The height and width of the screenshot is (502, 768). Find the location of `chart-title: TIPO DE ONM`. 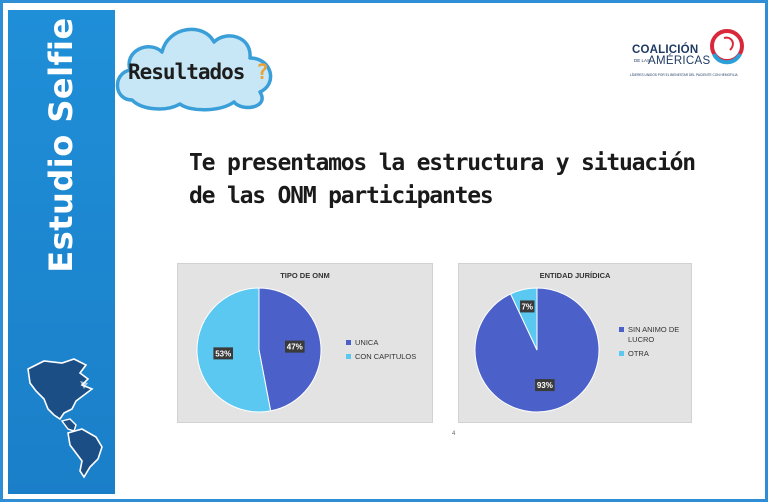

chart-title: TIPO DE ONM is located at coordinates (305, 275).